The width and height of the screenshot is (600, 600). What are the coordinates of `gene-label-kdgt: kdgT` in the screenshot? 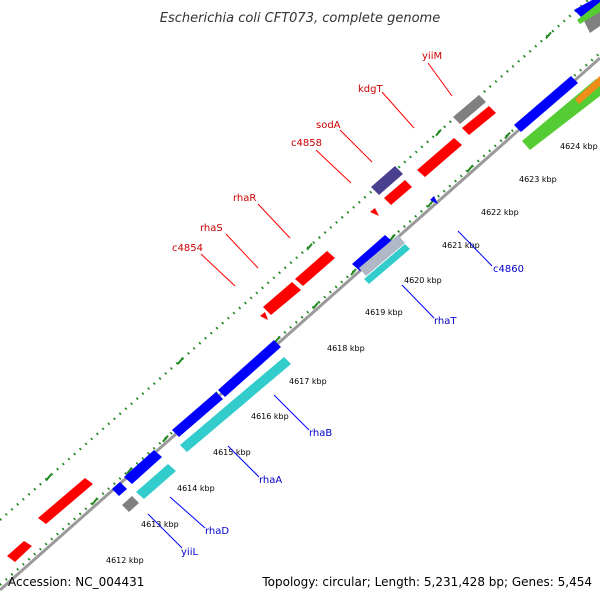 It's located at (370, 89).